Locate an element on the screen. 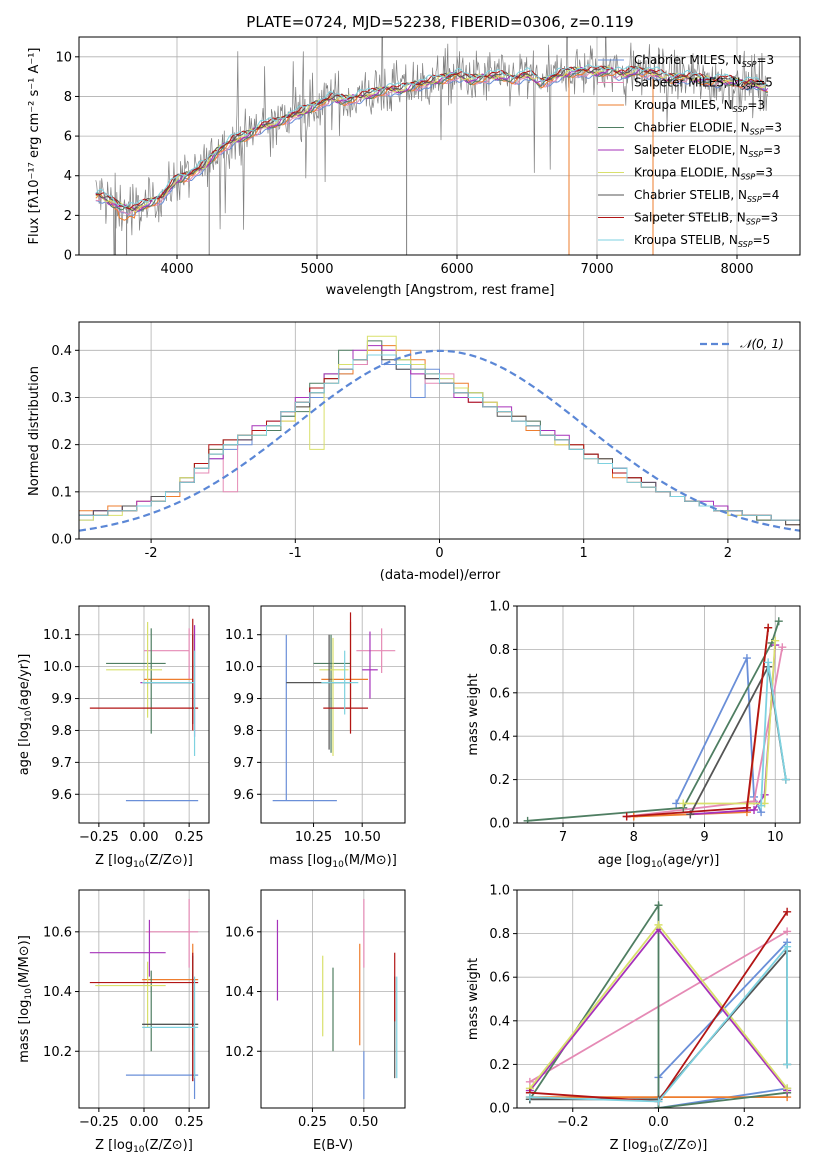 Image resolution: width=819 pixels, height=1170 pixels. weight-vs-age-panel: 7 8 9 10 0.0 0.2 0.4 0.6 0.8 1.0 is located at coordinates (645, 722).